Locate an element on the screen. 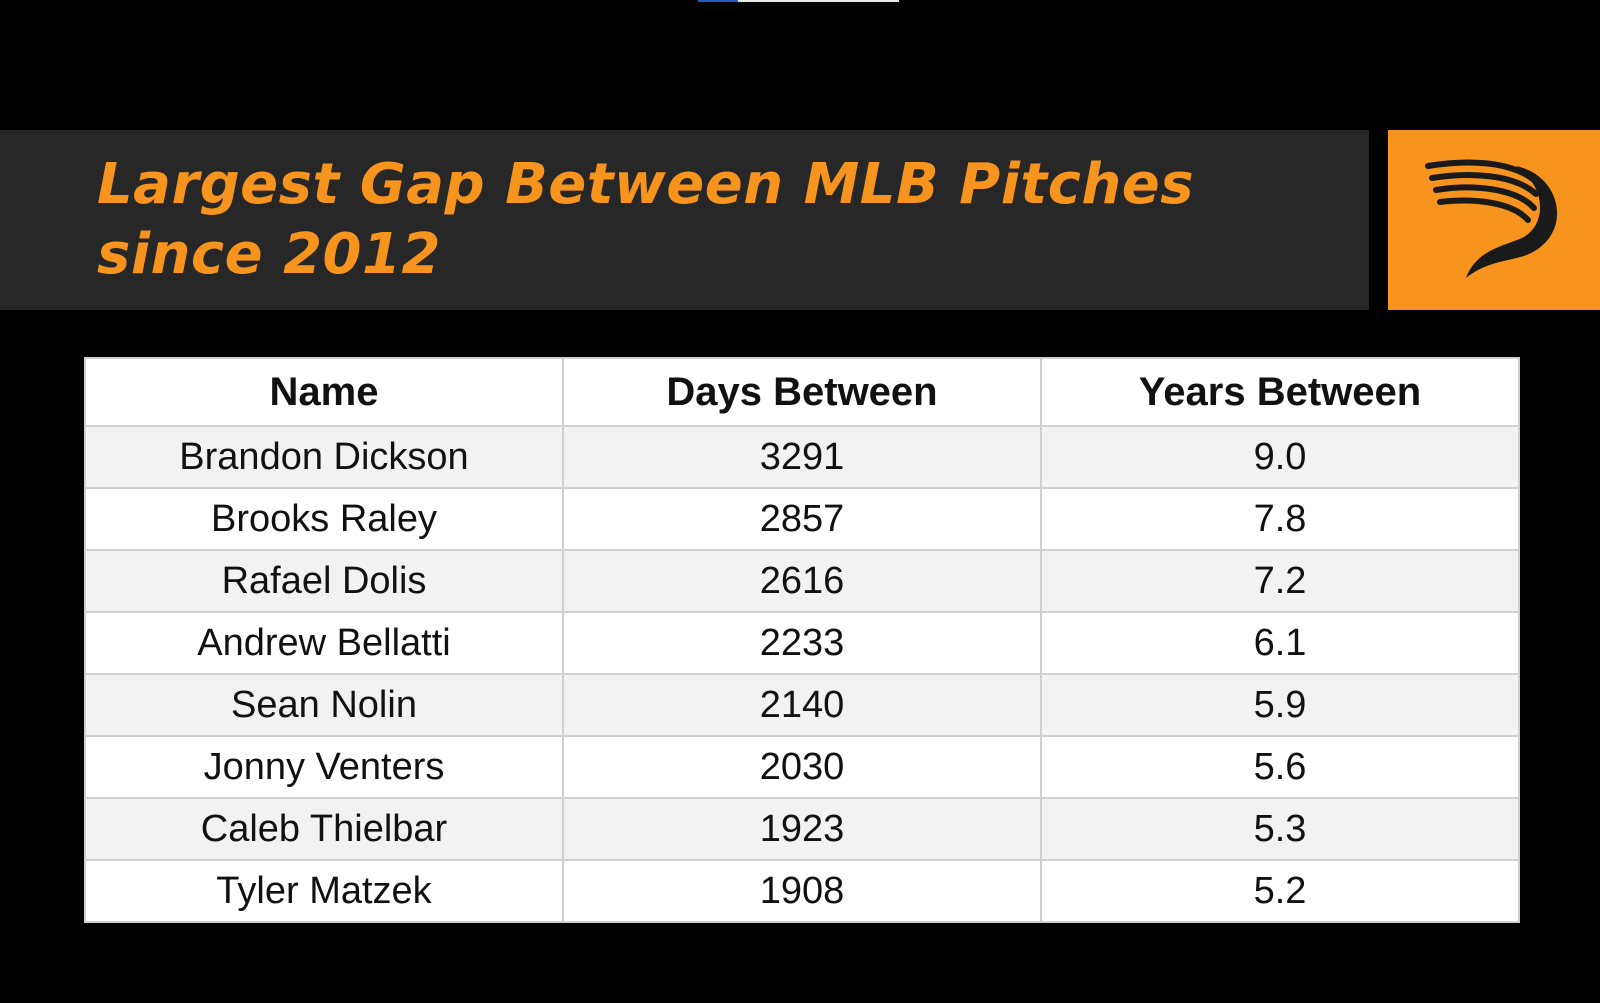  cell-years-between: 5.3 is located at coordinates (1280, 829).